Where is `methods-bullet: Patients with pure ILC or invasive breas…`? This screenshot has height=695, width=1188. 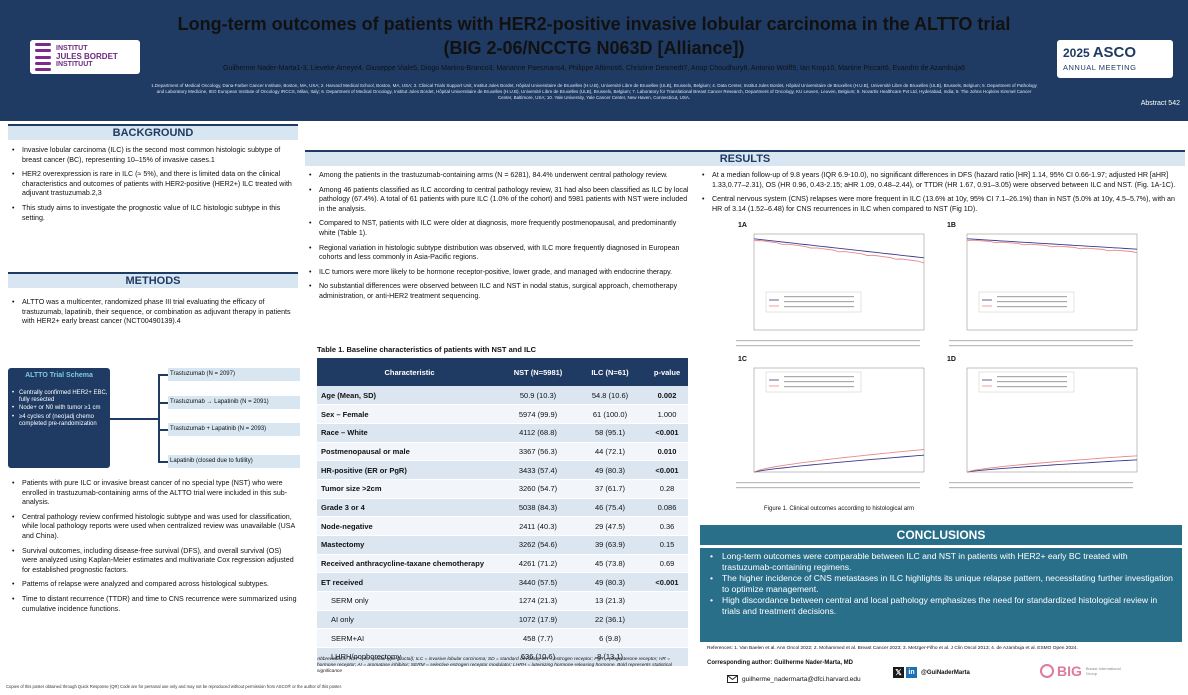 methods-bullet: Patients with pure ILC or invasive breas… is located at coordinates (154, 493).